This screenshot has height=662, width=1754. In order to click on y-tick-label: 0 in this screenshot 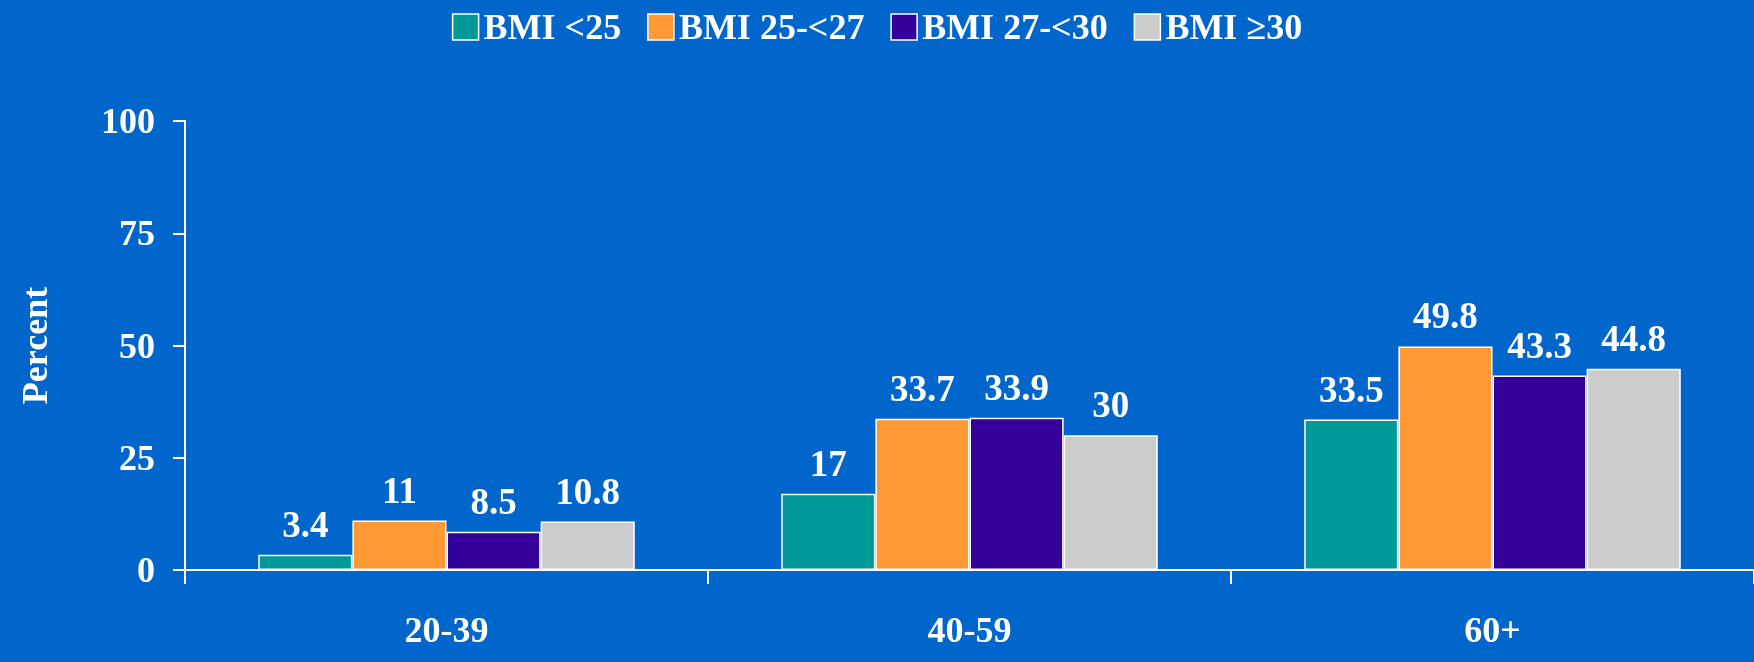, I will do `click(146, 570)`.